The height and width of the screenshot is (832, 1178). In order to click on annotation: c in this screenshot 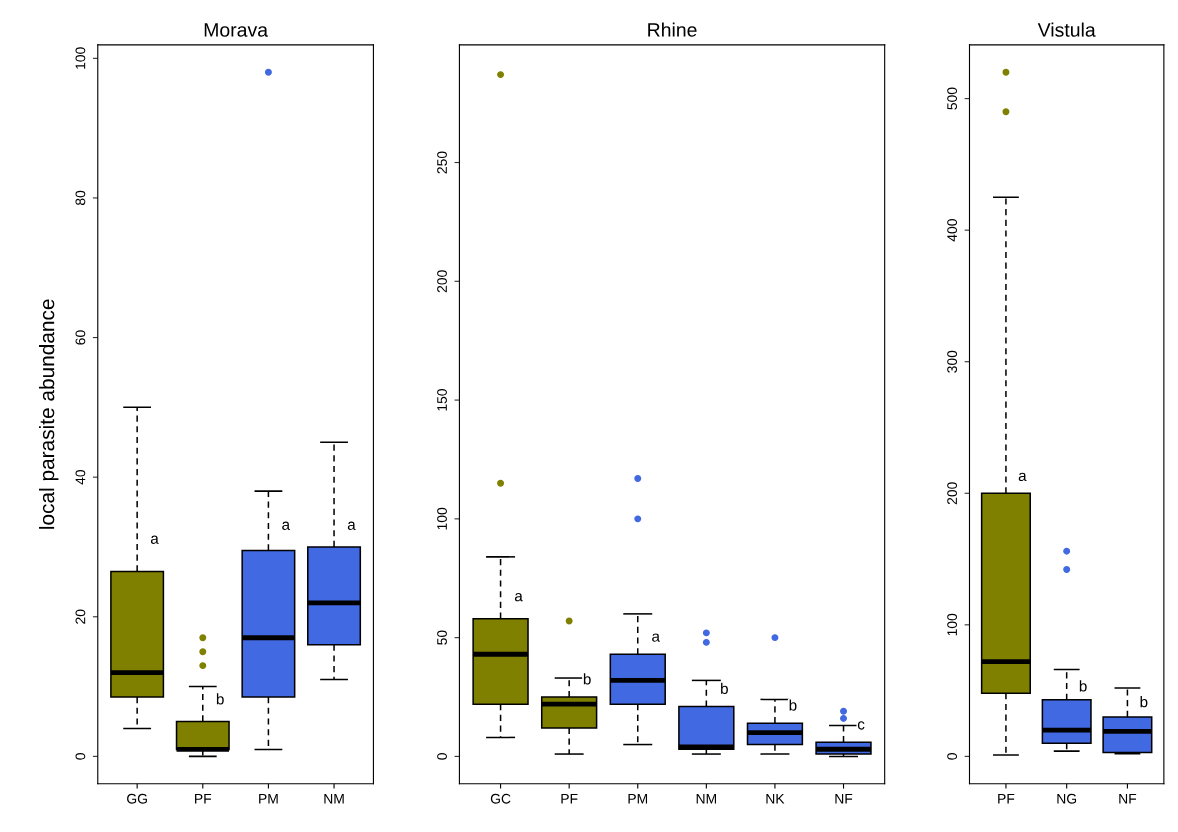, I will do `click(861, 725)`.